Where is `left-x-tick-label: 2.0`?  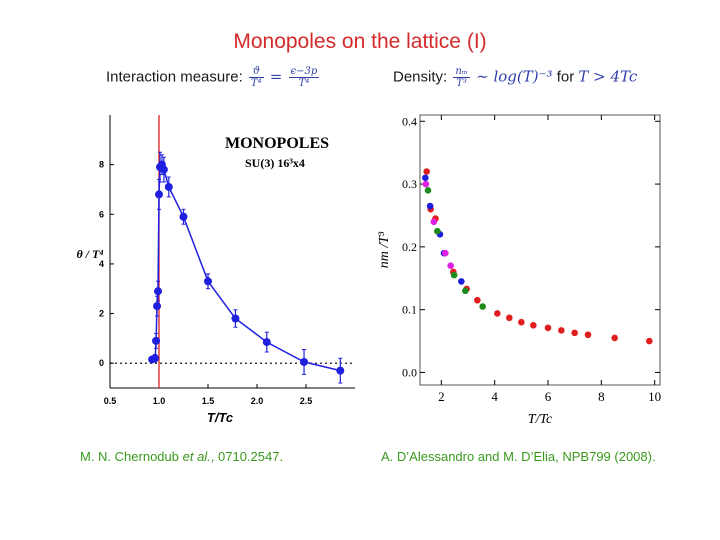
left-x-tick-label: 2.0 is located at coordinates (257, 401).